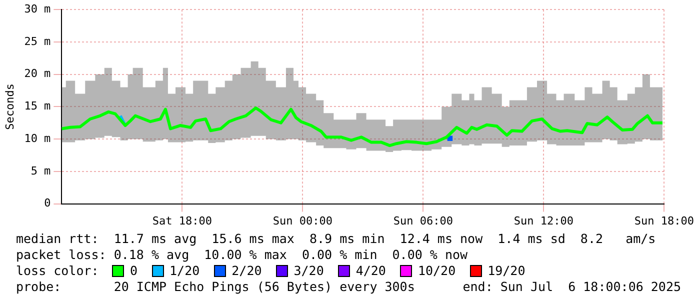  I want to click on legend-label: 1/20, so click(185, 271).